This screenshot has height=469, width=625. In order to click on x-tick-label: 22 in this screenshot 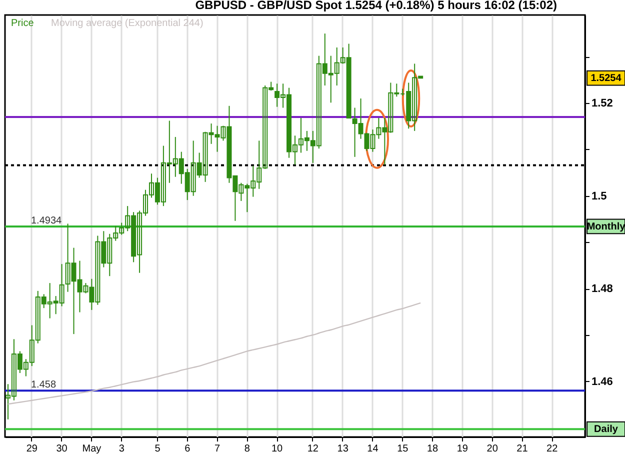, I will do `click(552, 449)`.